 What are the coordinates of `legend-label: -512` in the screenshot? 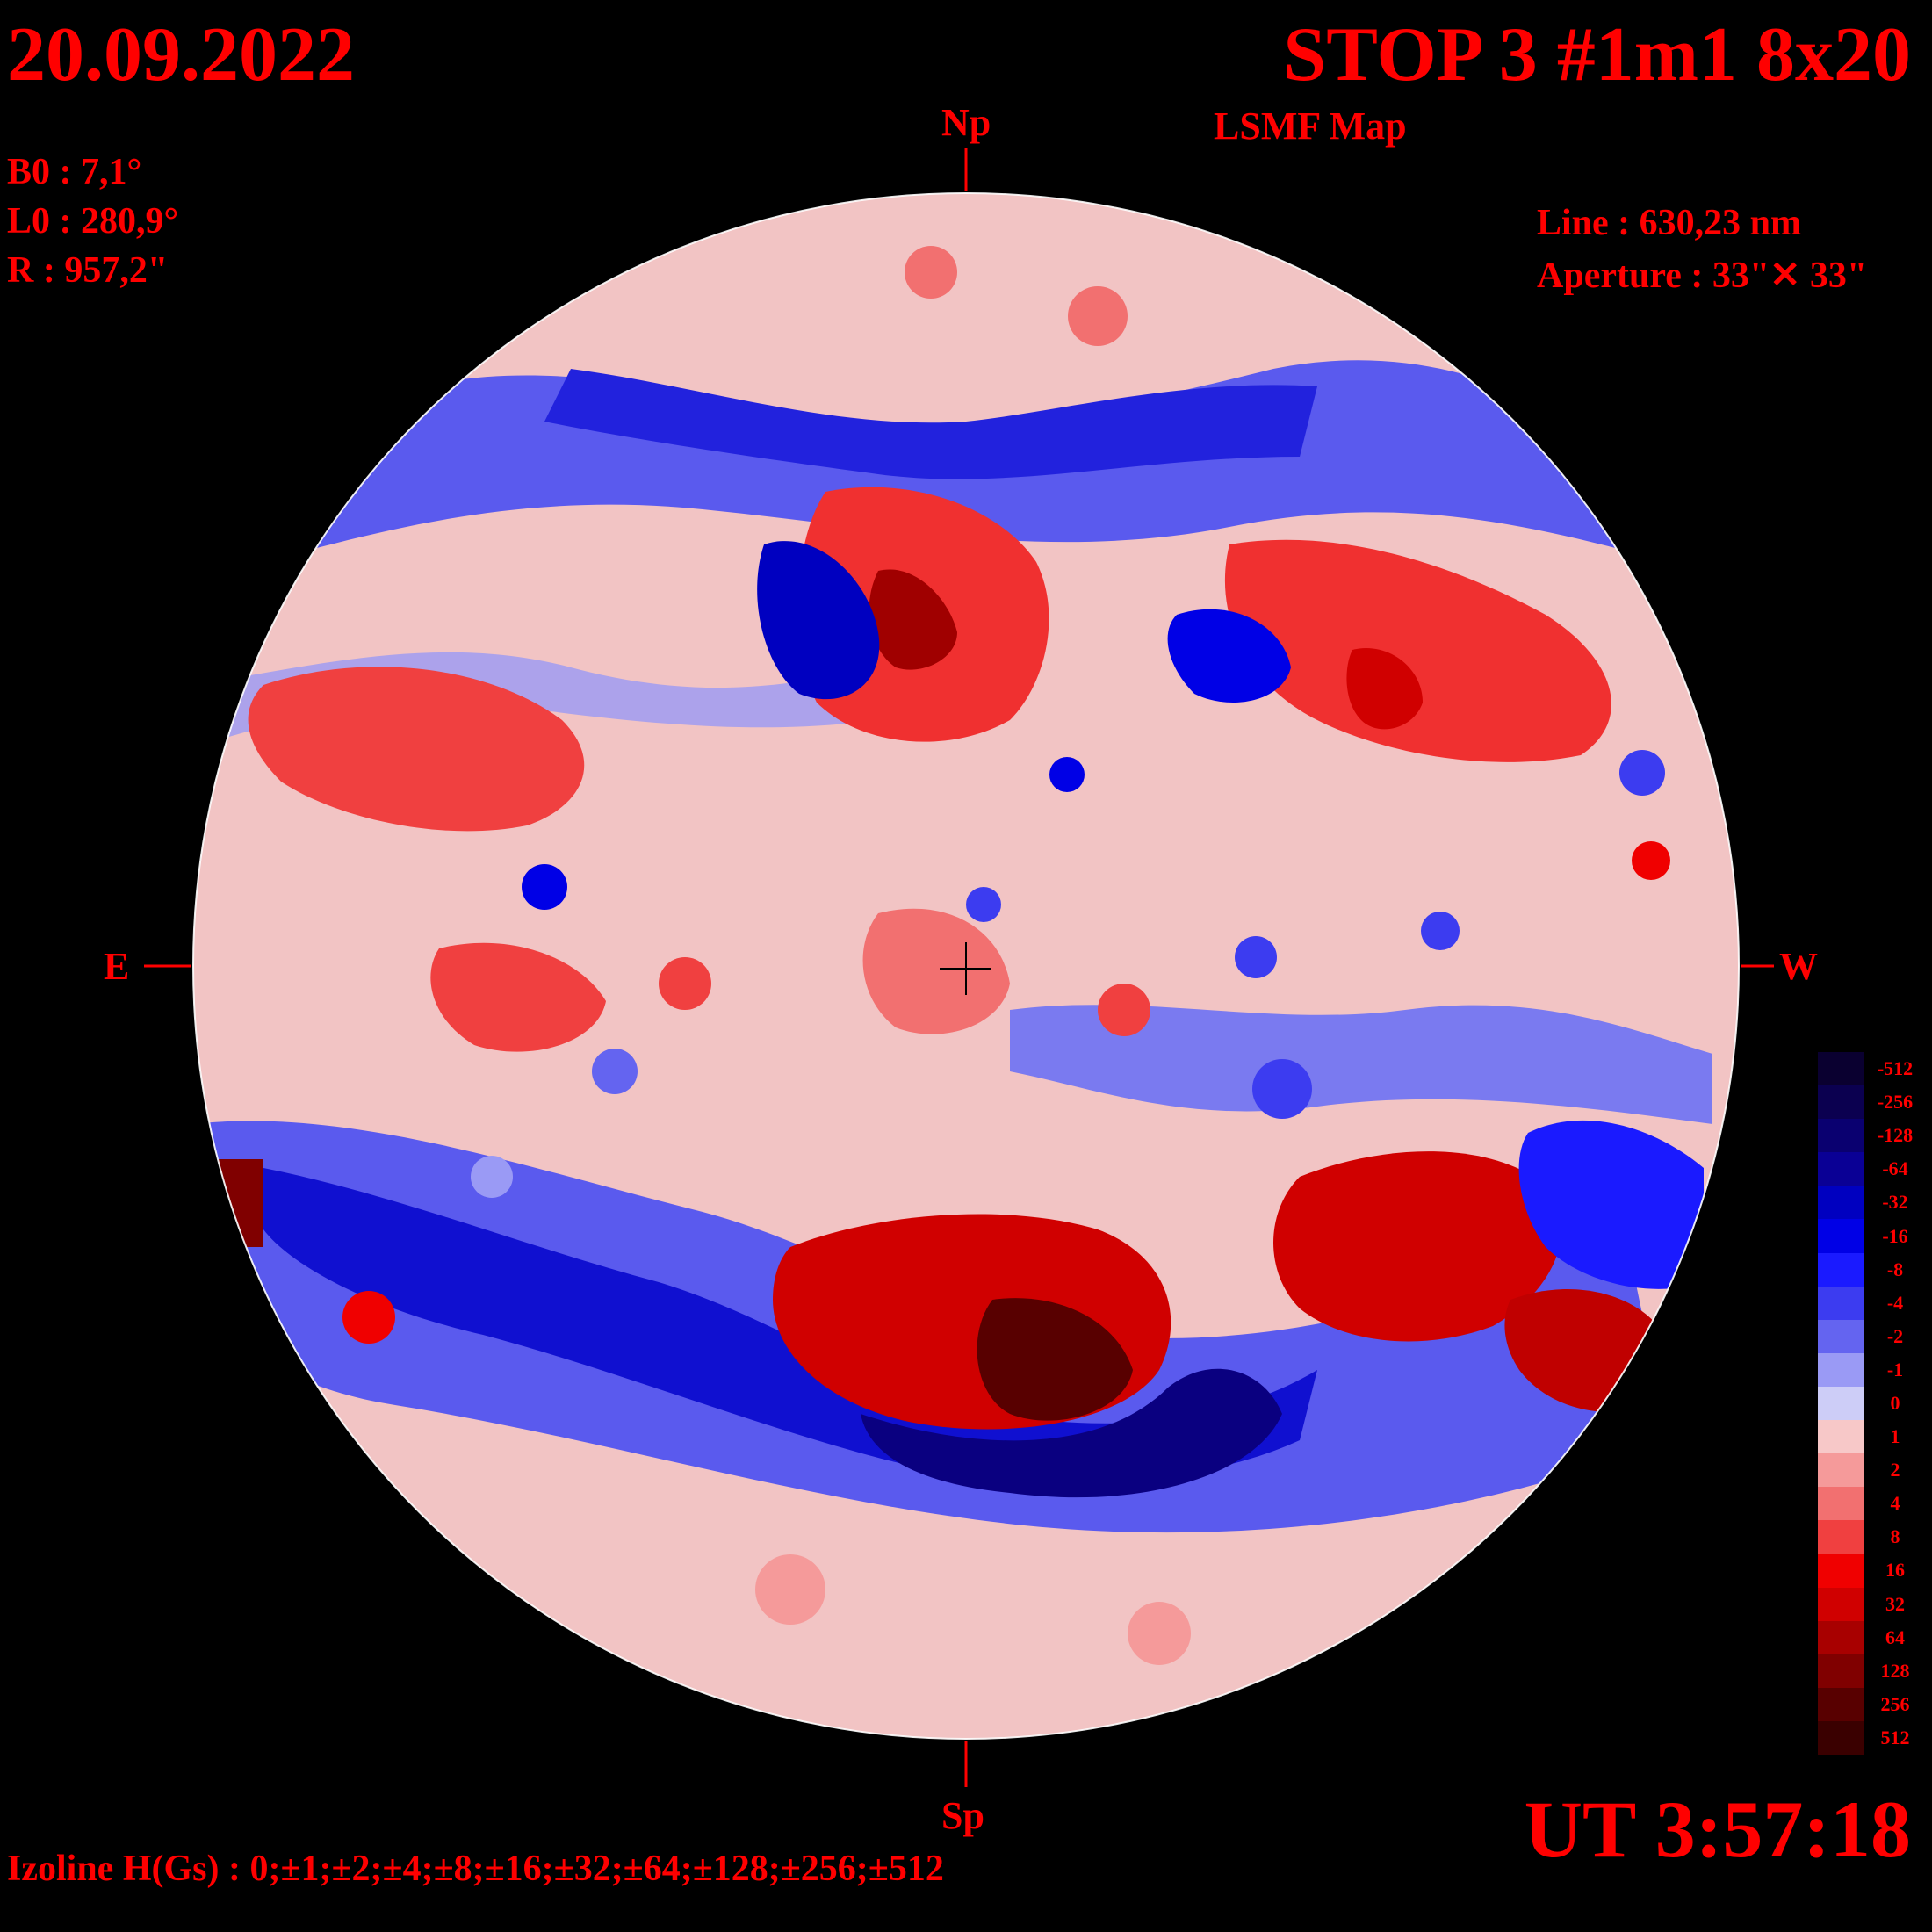 It's located at (1896, 1068).